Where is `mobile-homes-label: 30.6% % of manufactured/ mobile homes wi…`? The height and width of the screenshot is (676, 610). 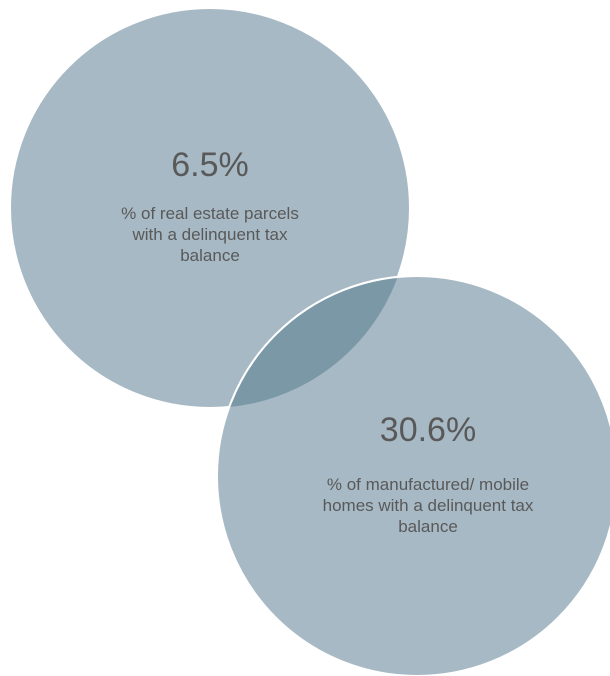 mobile-homes-label: 30.6% % of manufactured/ mobile homes wi… is located at coordinates (428, 473).